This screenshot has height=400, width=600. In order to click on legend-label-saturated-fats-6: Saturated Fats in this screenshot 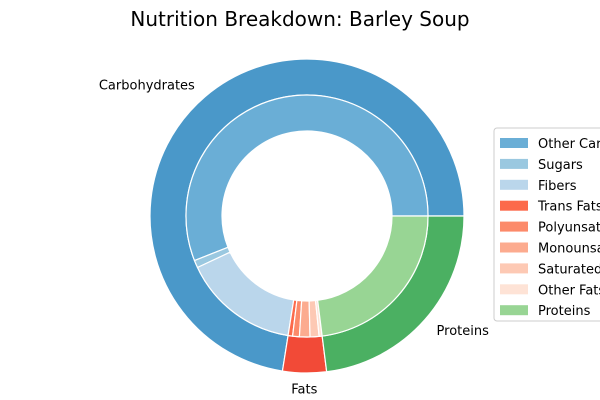, I will do `click(569, 269)`.